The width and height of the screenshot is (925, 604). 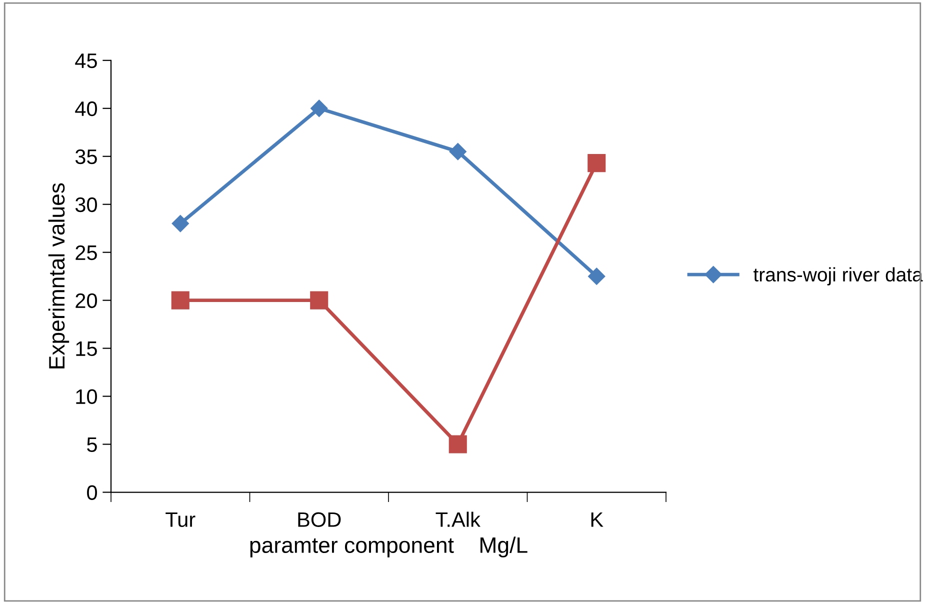 I want to click on y-tick-label: 25, so click(x=86, y=252).